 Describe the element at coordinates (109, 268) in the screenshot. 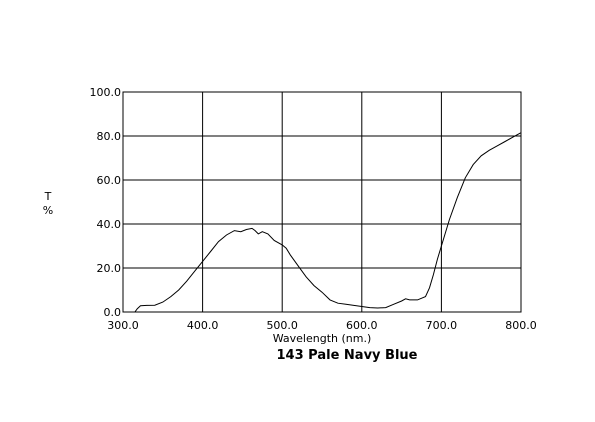

I see `y-tick-label: 20.0` at that location.